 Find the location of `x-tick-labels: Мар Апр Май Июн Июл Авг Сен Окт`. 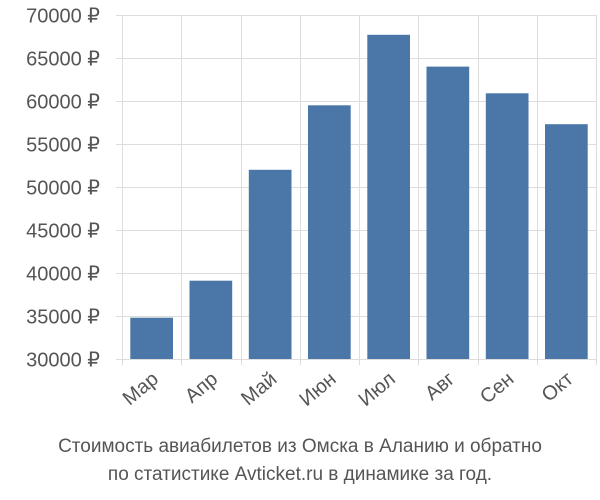

x-tick-labels: Мар Апр Май Июн Июл Авг Сен Окт is located at coordinates (348, 389).